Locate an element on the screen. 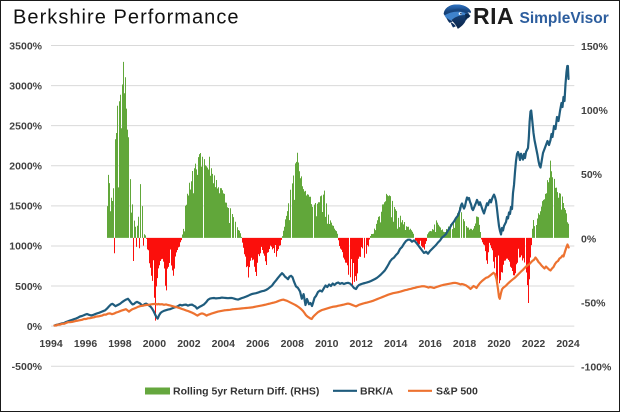 The width and height of the screenshot is (620, 417). svg-text: 2010 is located at coordinates (327, 344).